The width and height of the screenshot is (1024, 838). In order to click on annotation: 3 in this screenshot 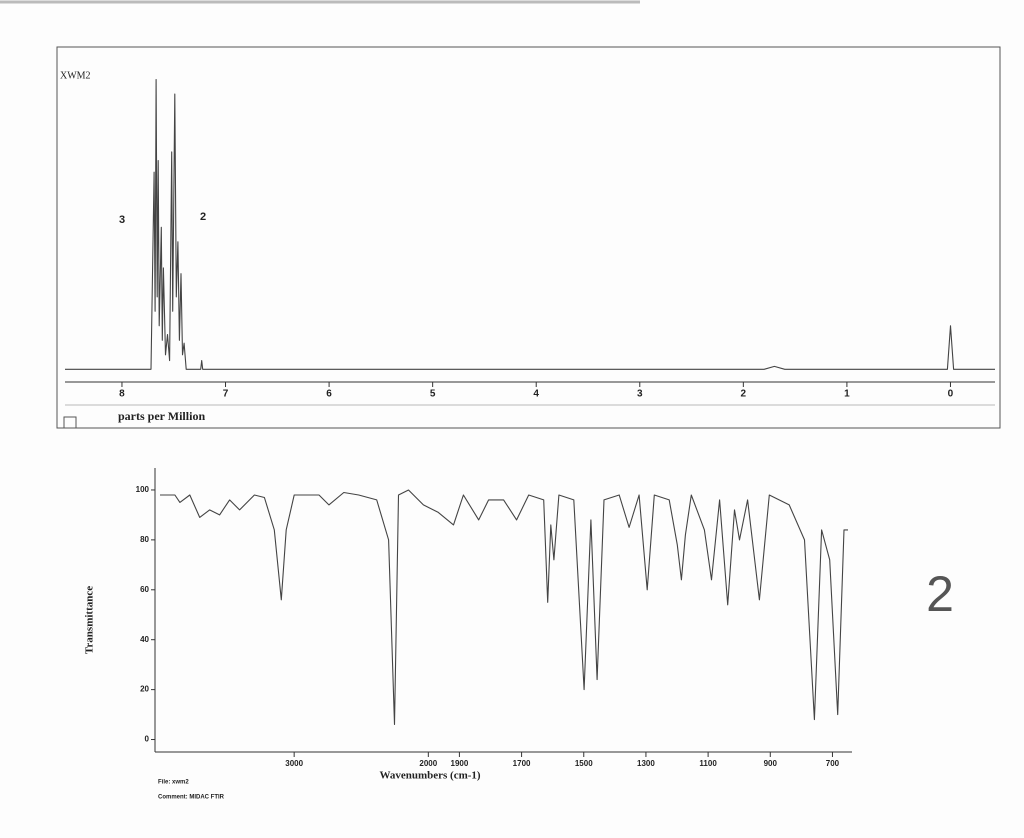, I will do `click(122, 220)`.